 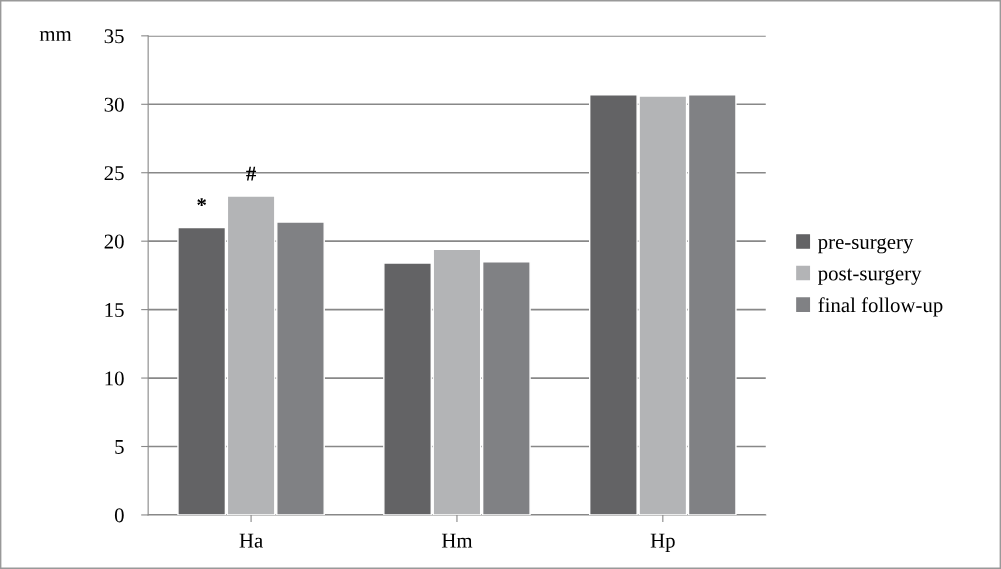 I want to click on legend-label: post-surgery, so click(x=870, y=276).